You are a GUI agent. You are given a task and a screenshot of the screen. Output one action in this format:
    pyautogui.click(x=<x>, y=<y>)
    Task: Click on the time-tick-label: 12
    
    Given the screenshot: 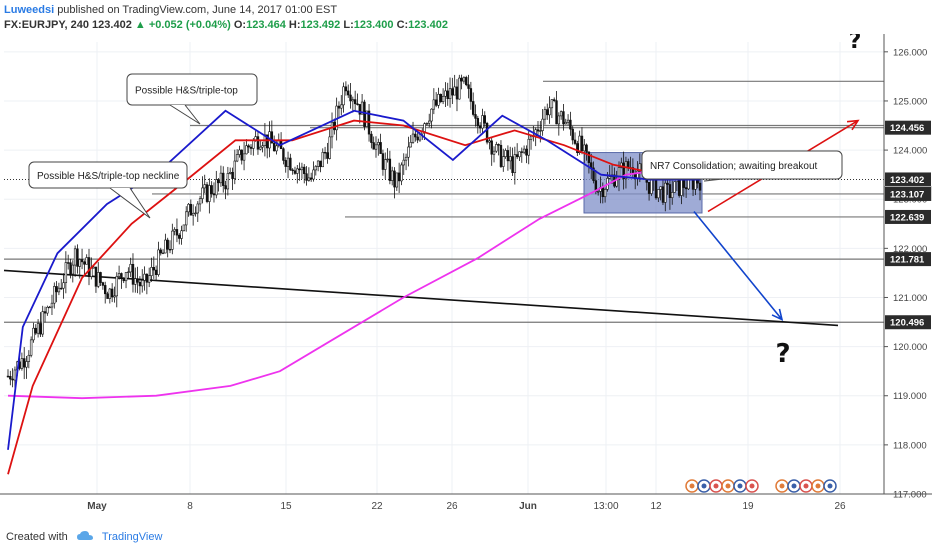 What is the action you would take?
    pyautogui.click(x=656, y=506)
    